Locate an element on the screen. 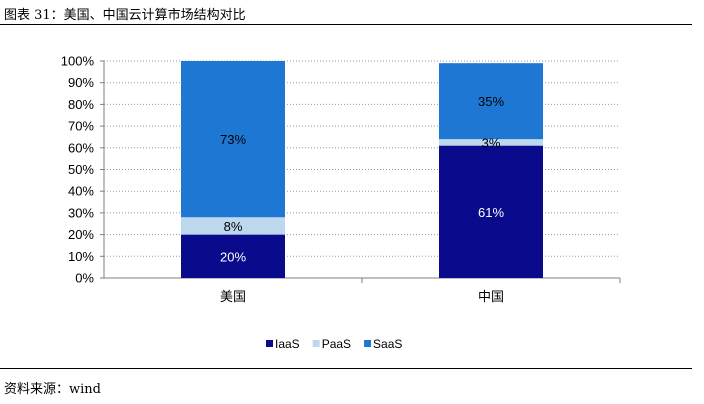 The height and width of the screenshot is (404, 704). legend-swatch-paas is located at coordinates (316, 343).